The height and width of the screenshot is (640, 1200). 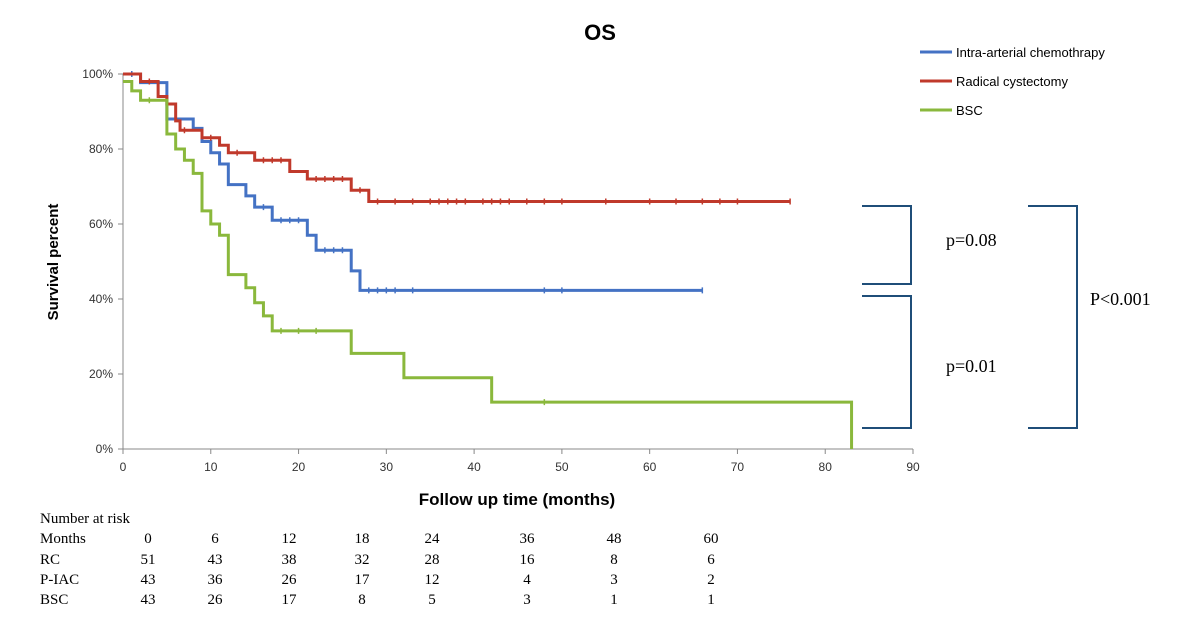 I want to click on p-value-rc-bsc: P<0.001, so click(x=1120, y=299).